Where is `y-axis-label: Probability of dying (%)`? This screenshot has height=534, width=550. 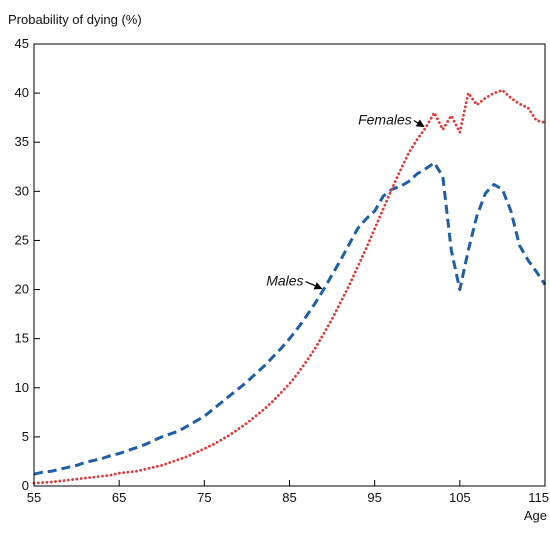
y-axis-label: Probability of dying (%) is located at coordinates (75, 19).